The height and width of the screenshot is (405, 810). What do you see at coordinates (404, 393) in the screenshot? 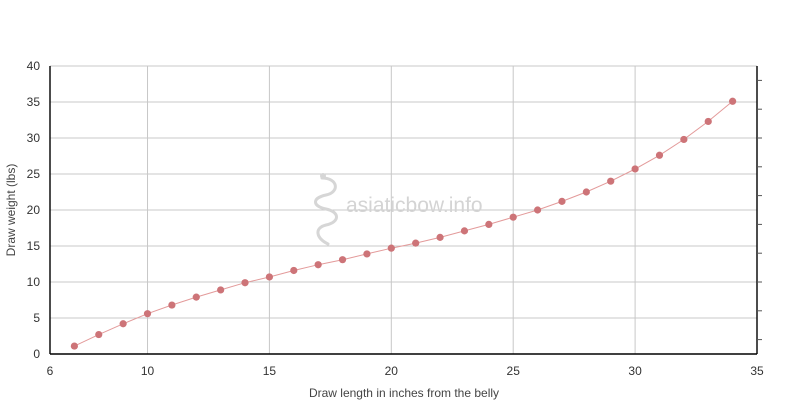
I see `x-axis-title: Draw length in inches from the belly` at bounding box center [404, 393].